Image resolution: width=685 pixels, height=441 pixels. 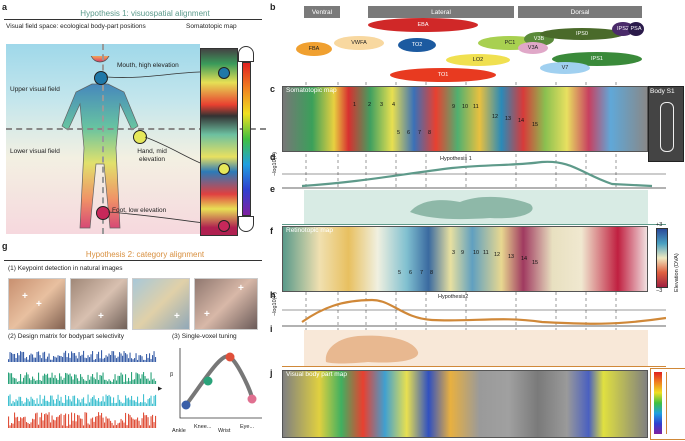 What do you see at coordinates (441, 12) in the screenshot?
I see `header-lateral: Lateral` at bounding box center [441, 12].